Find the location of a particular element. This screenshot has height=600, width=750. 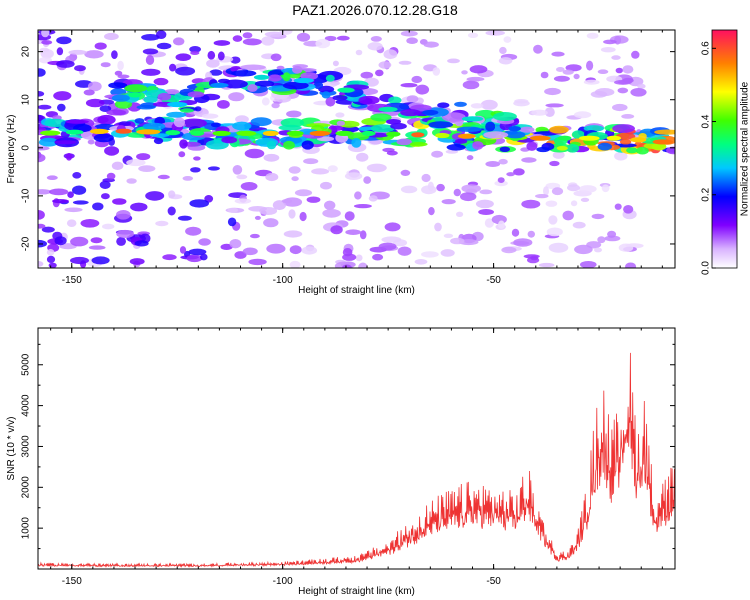

y-tick-label: -20 is located at coordinates (26, 243).